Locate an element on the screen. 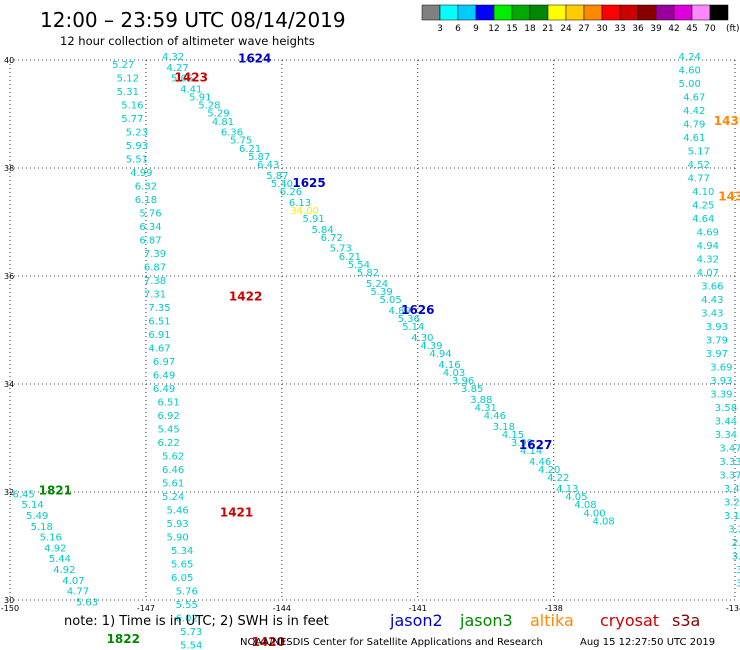  data-point-jason3: 6.45 is located at coordinates (23, 494).